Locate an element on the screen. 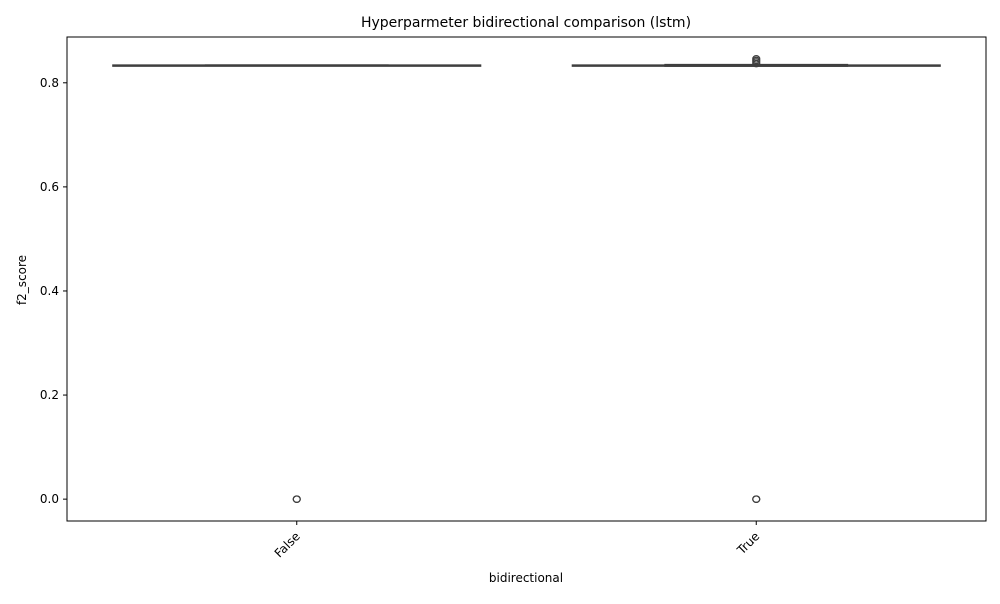 The image size is (1000, 604). y-tick-label: 0.0 is located at coordinates (49, 499).